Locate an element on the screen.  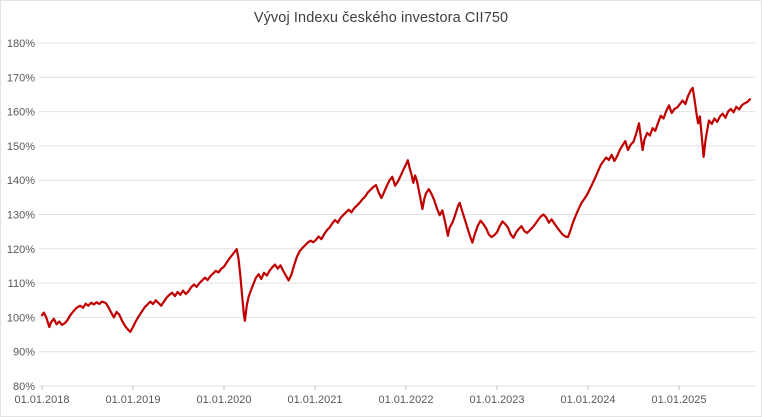
y-axis-label: 150% is located at coordinates (21, 147).